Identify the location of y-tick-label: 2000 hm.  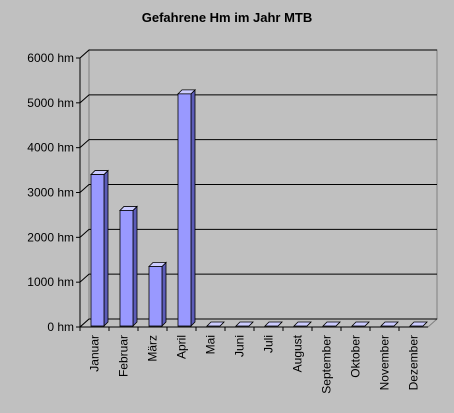
(50, 237).